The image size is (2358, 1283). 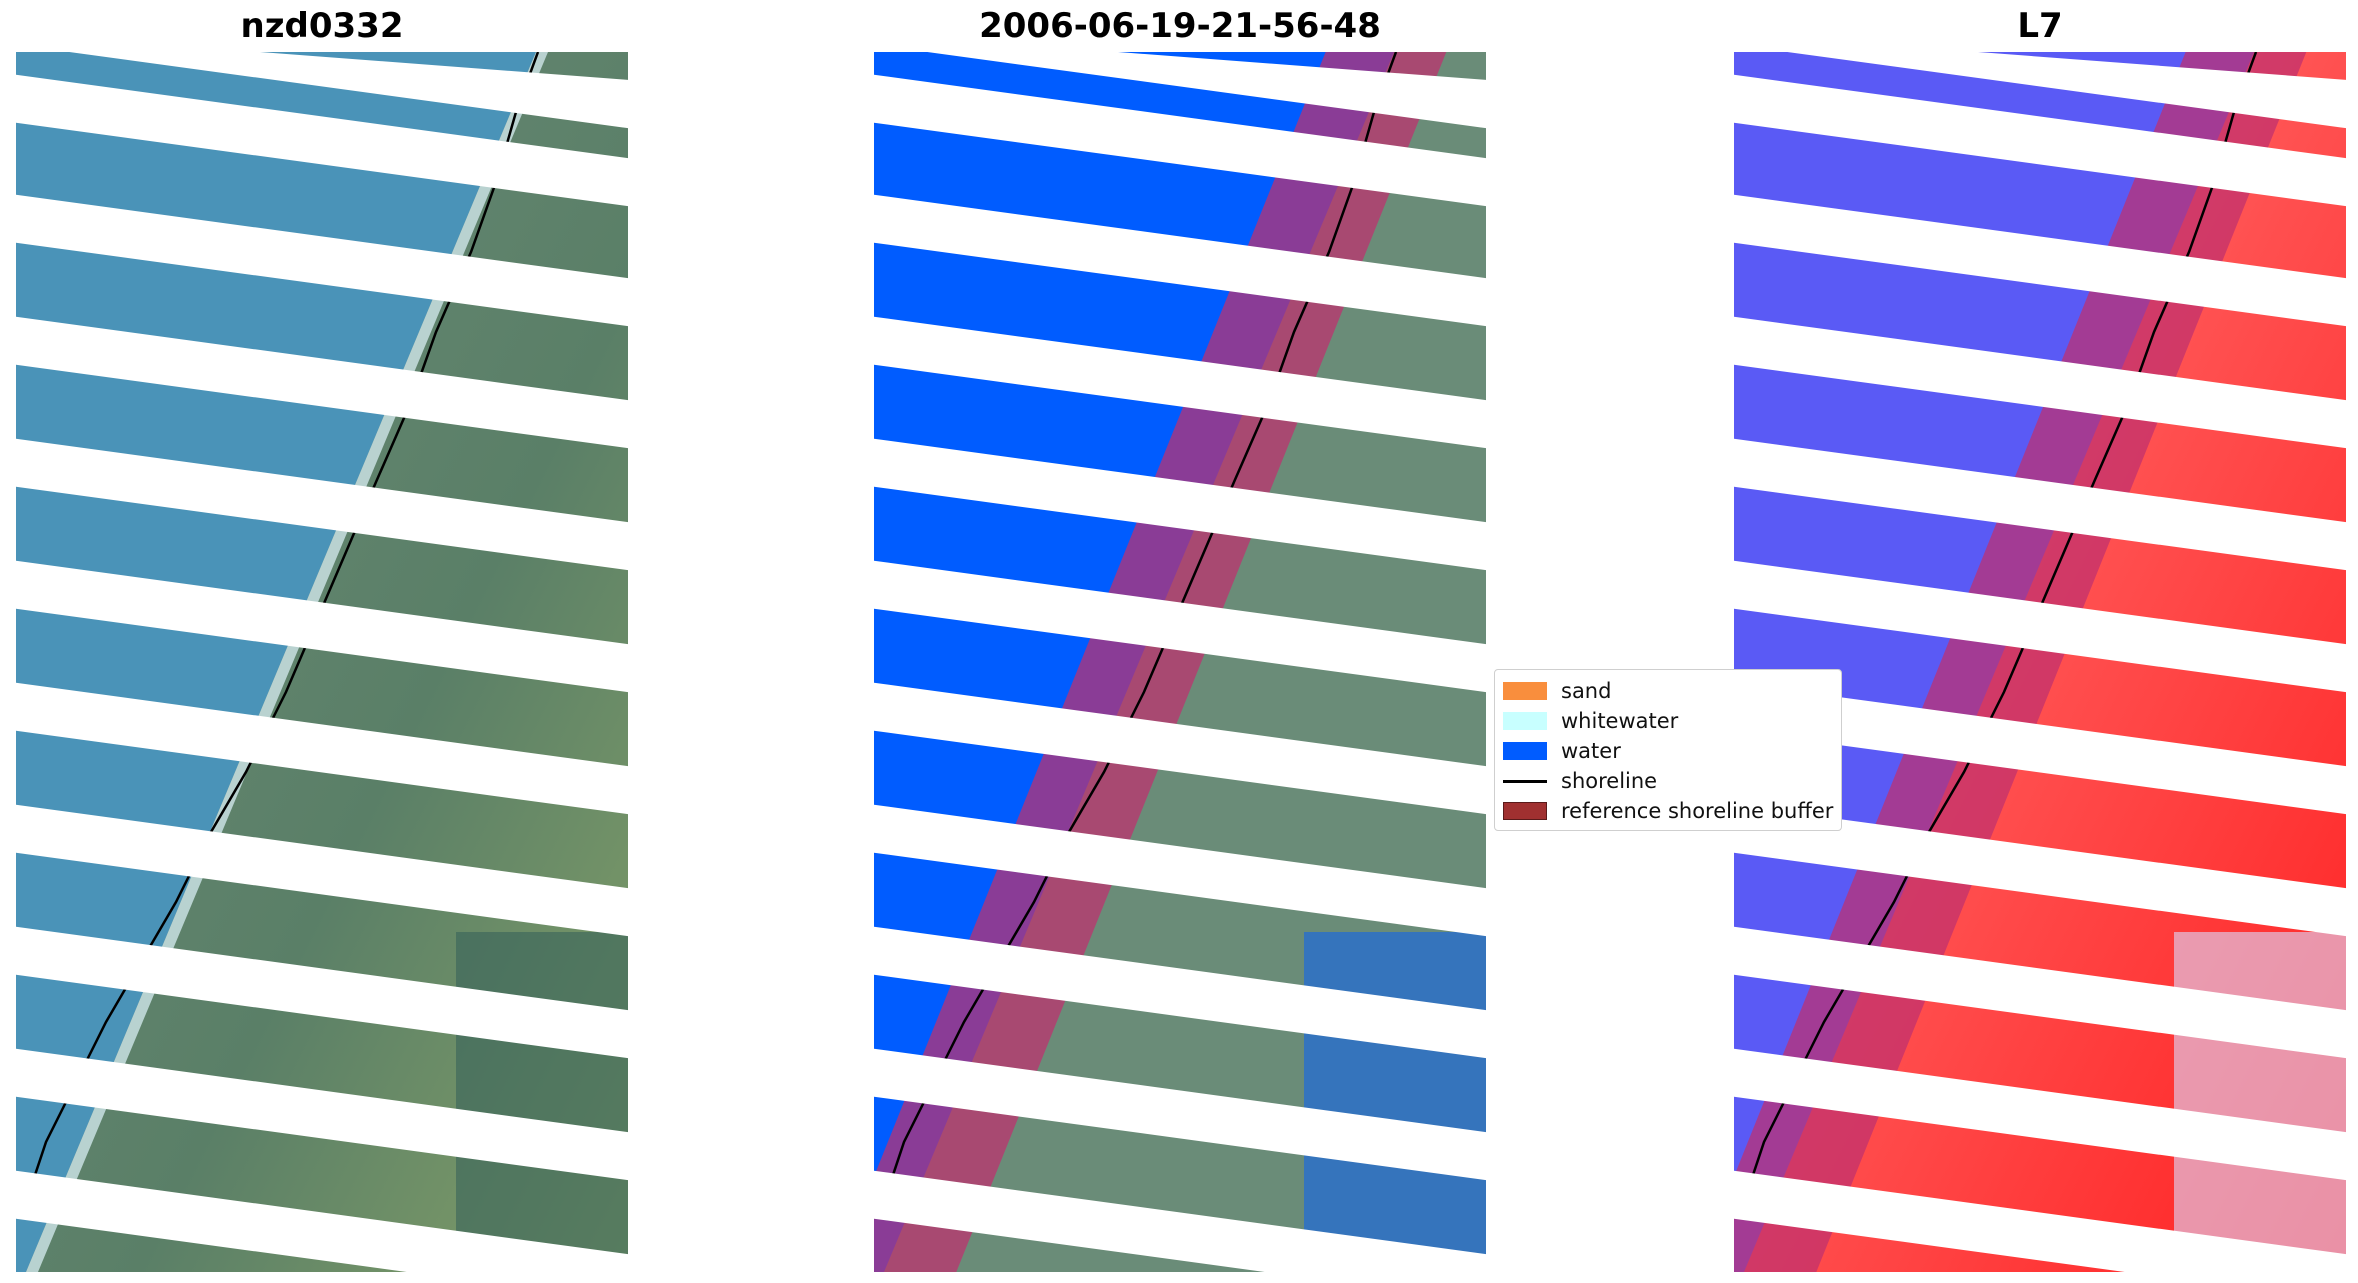 What do you see at coordinates (1586, 691) in the screenshot?
I see `legend-label: sand` at bounding box center [1586, 691].